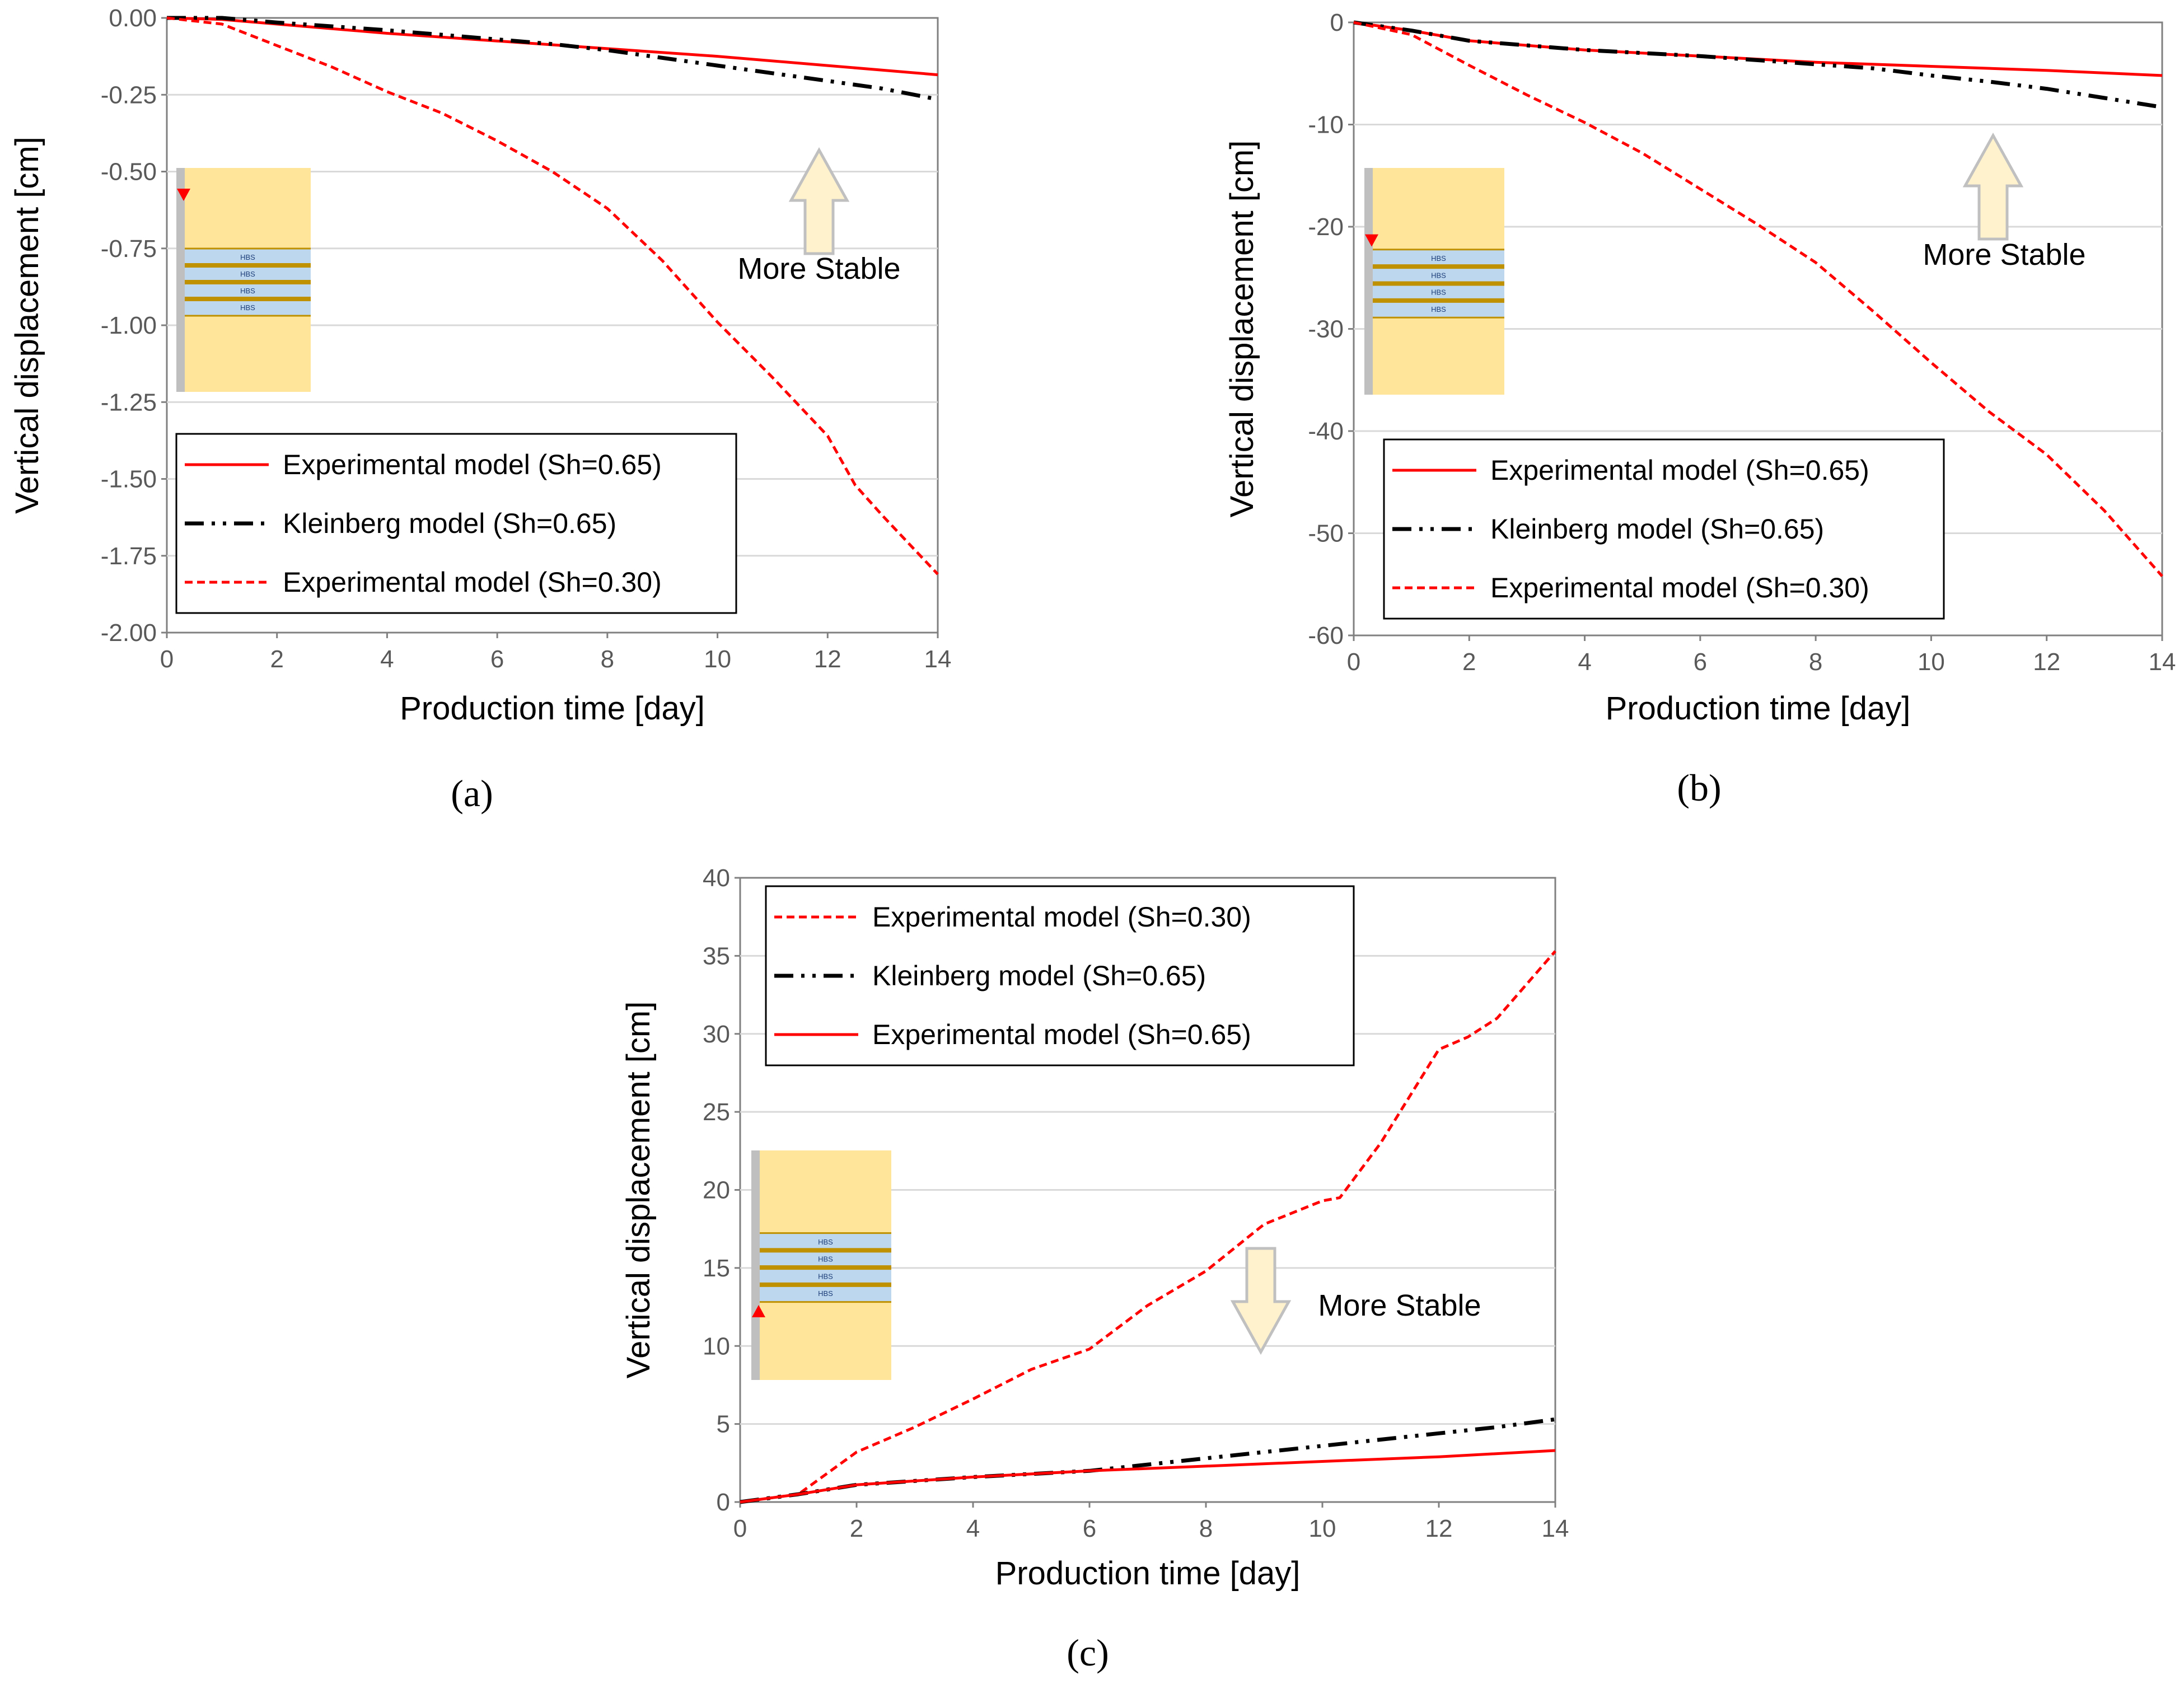 Image resolution: width=2184 pixels, height=1689 pixels. Describe the element at coordinates (716, 878) in the screenshot. I see `y-tick-label: 40` at that location.